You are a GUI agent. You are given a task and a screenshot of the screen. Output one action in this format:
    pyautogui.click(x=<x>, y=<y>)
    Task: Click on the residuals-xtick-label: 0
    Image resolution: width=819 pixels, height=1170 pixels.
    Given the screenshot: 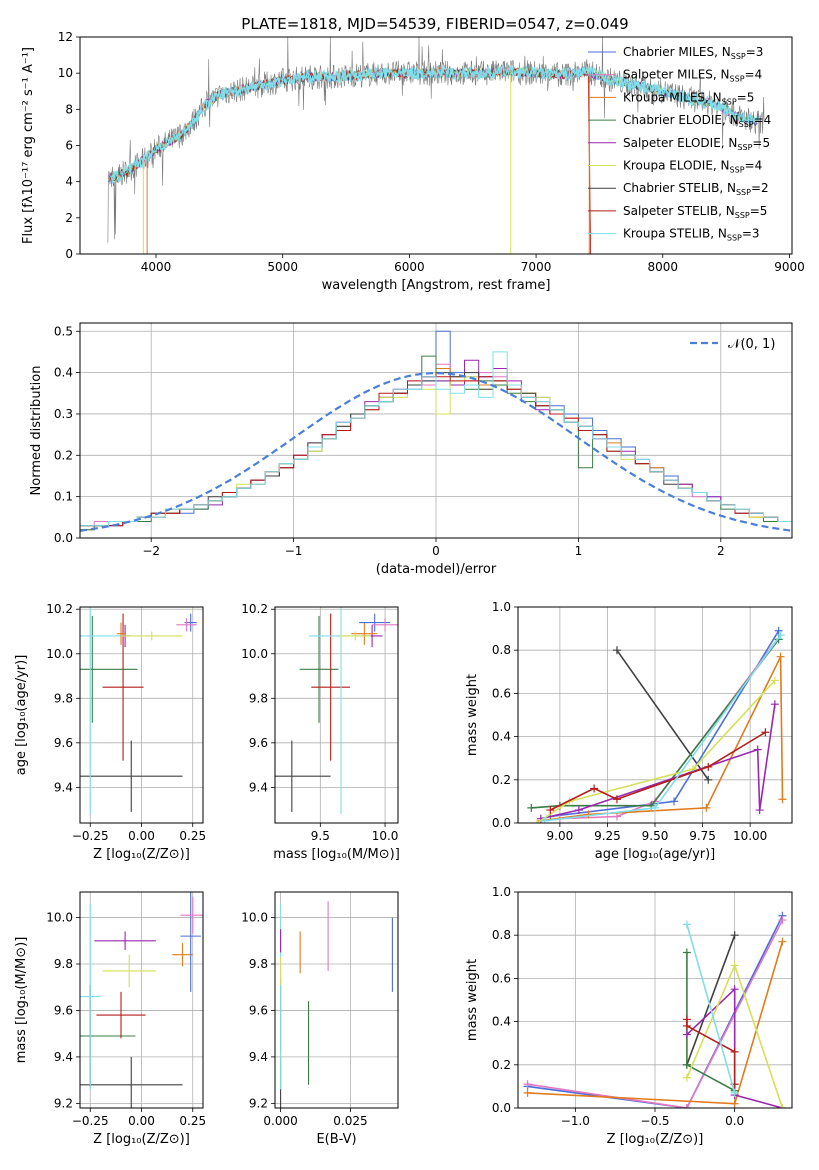 What is the action you would take?
    pyautogui.click(x=436, y=551)
    